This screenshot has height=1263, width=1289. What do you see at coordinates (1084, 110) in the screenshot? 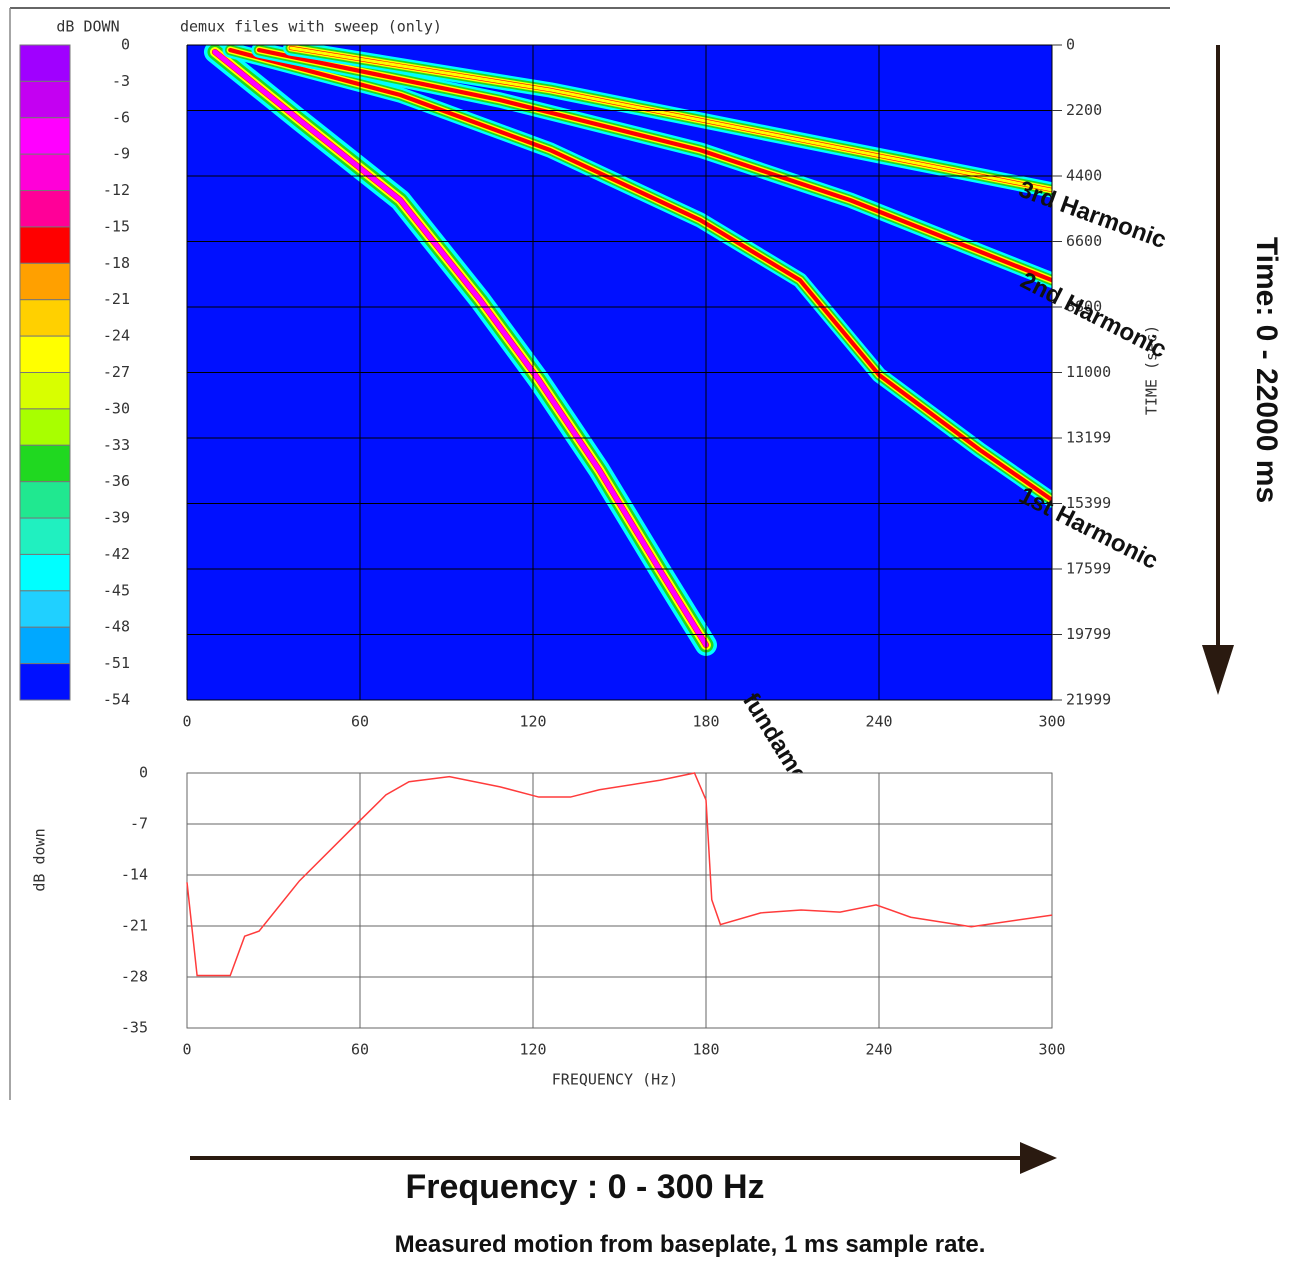
I see `y-tick-label: 2200` at bounding box center [1084, 110].